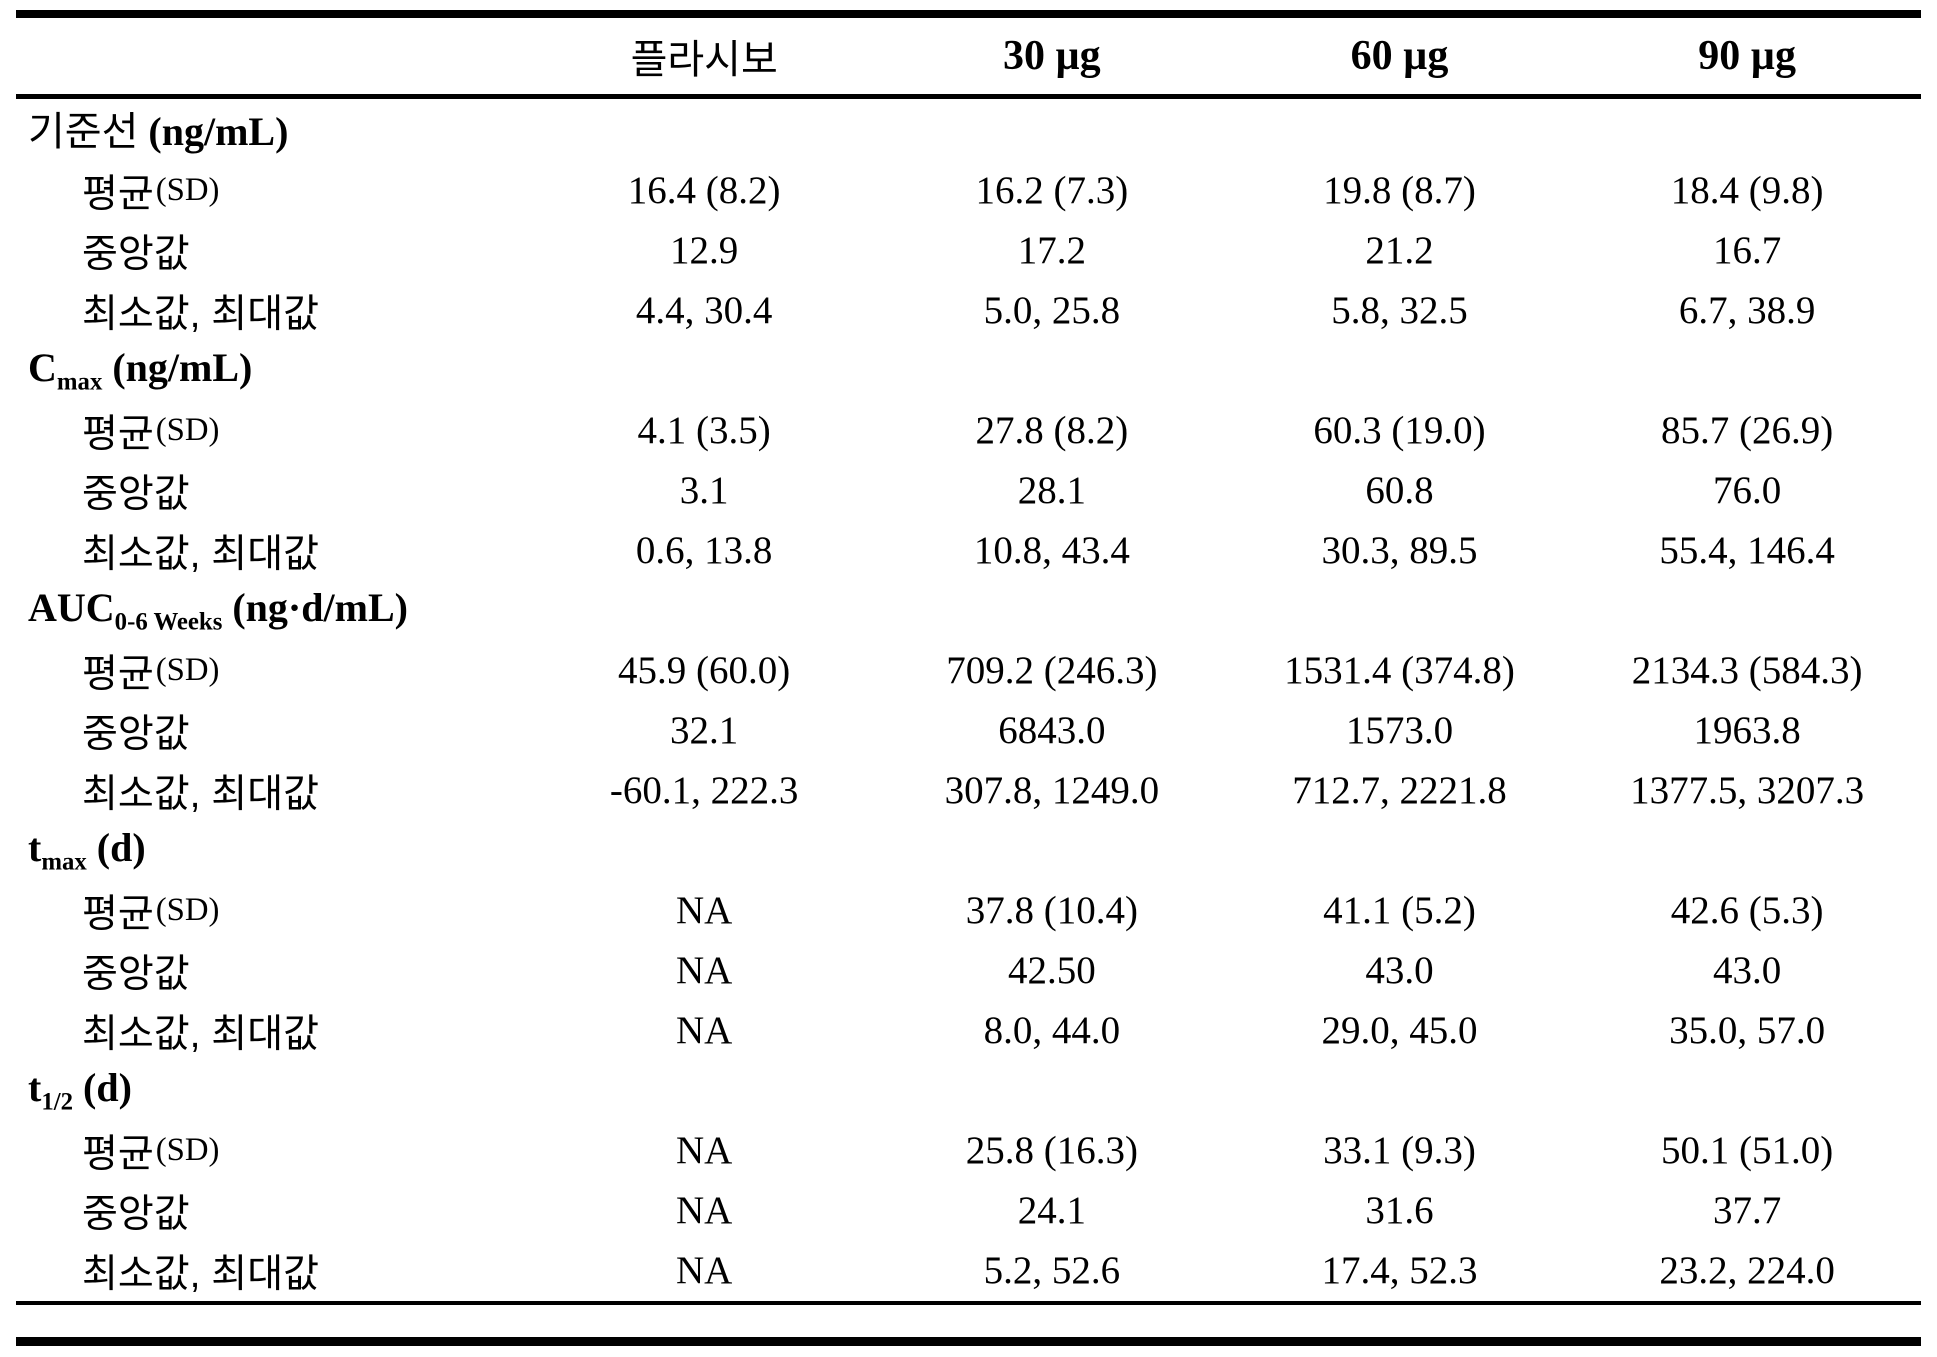 This screenshot has width=1937, height=1357. What do you see at coordinates (1747, 551) in the screenshot?
I see `value-cell: 55.4, 146.4` at bounding box center [1747, 551].